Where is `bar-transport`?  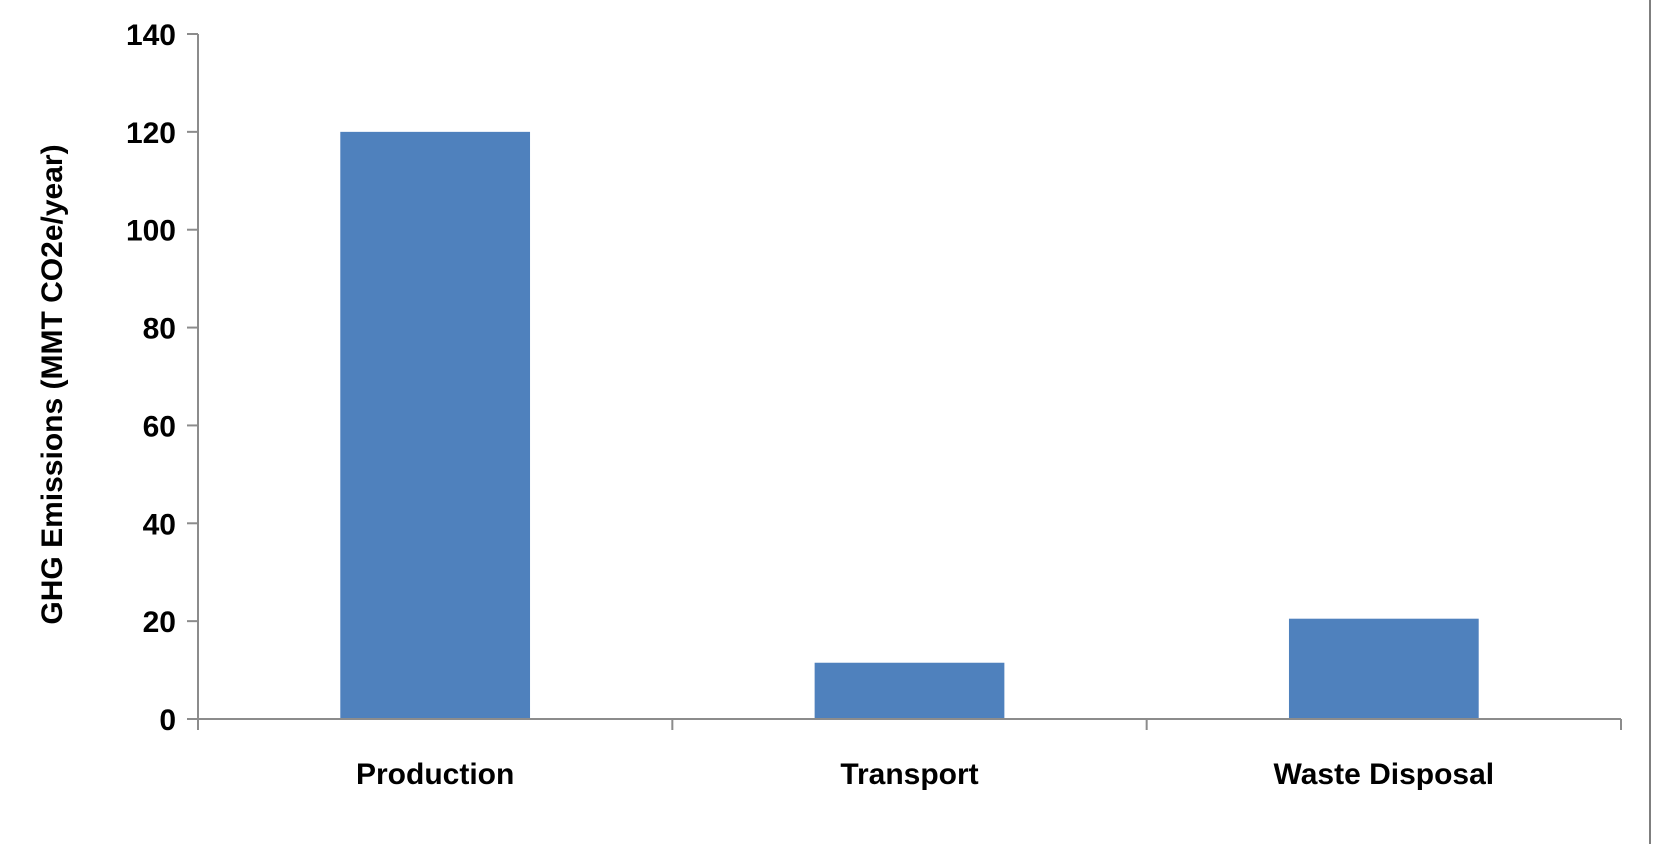
bar-transport is located at coordinates (909, 690).